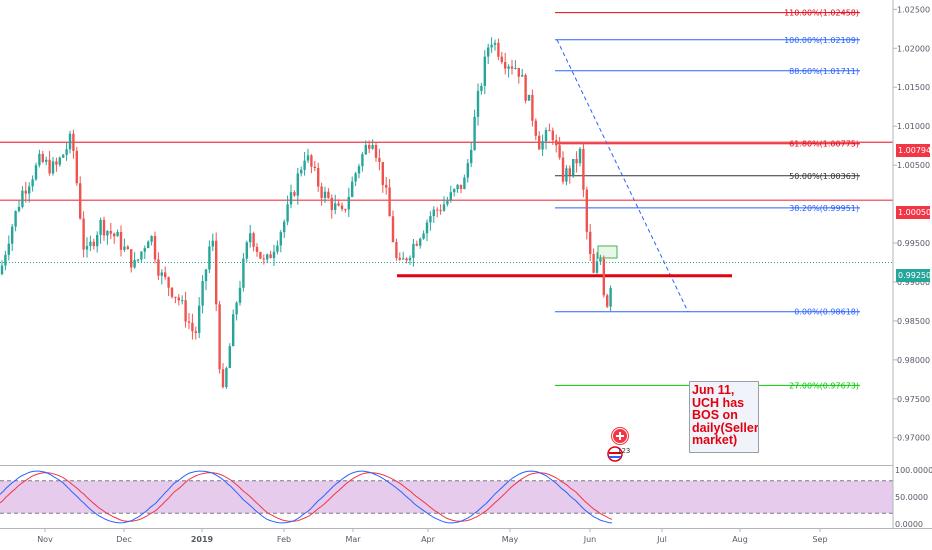 Image resolution: width=932 pixels, height=550 pixels. I want to click on fib-level-label: 110.00%(1.02458), so click(821, 13).